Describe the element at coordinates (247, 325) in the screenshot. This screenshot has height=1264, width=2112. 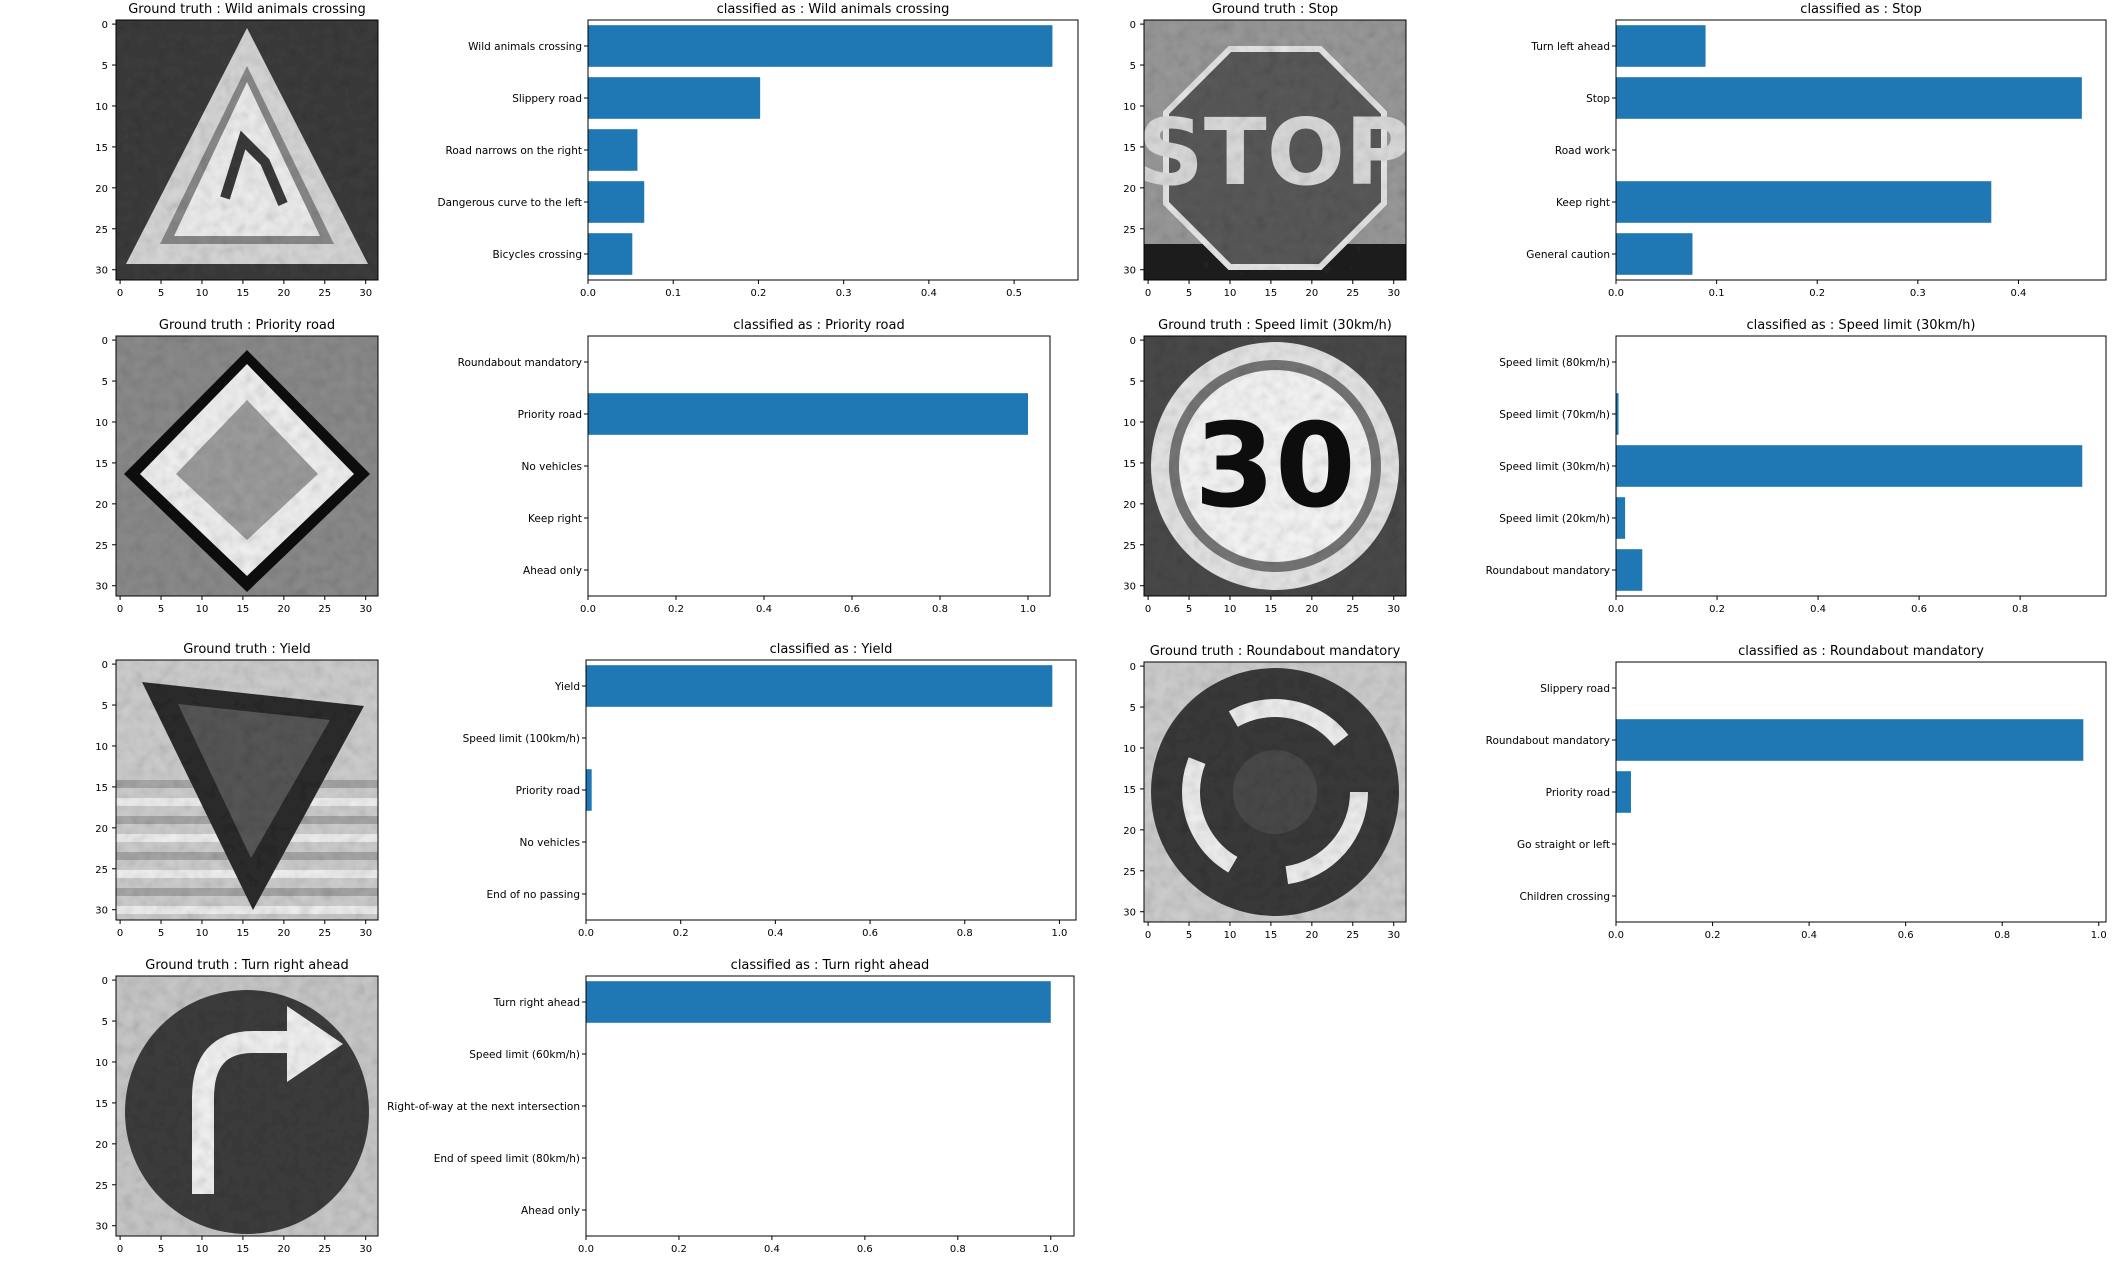
I see `panel-title: Ground truth : Priority road` at that location.